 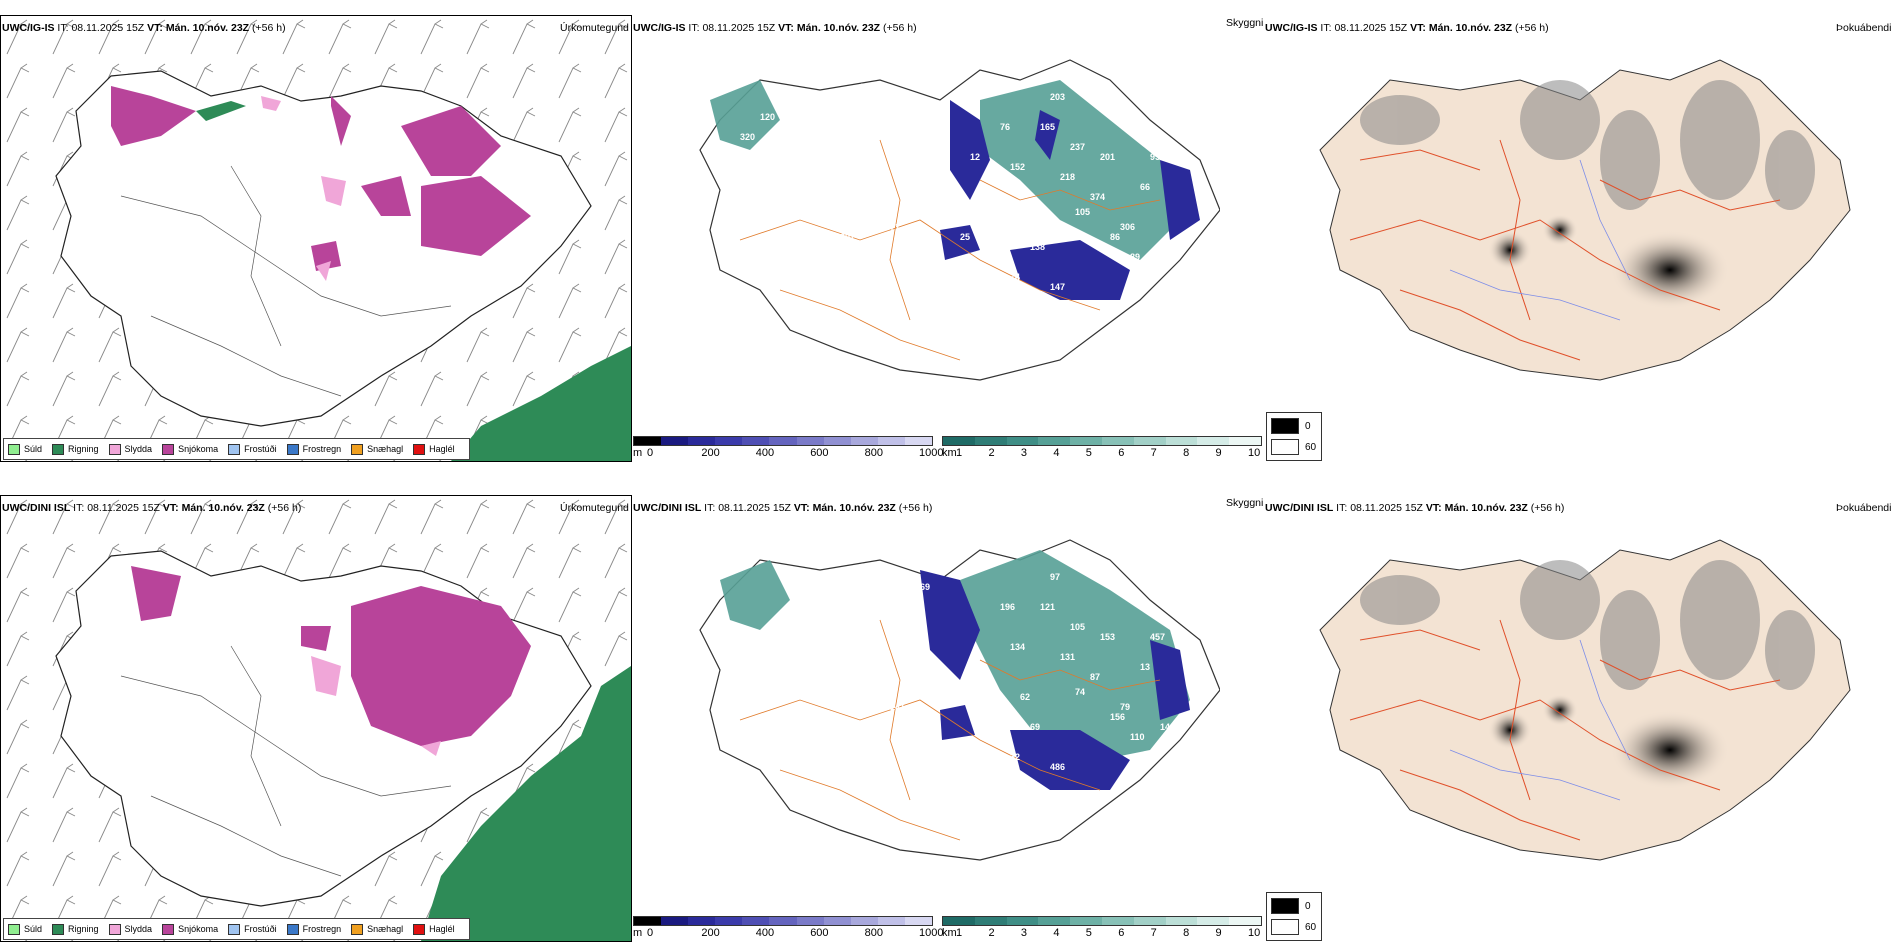 What do you see at coordinates (385, 929) in the screenshot?
I see `legend-label: Snæhagl` at bounding box center [385, 929].